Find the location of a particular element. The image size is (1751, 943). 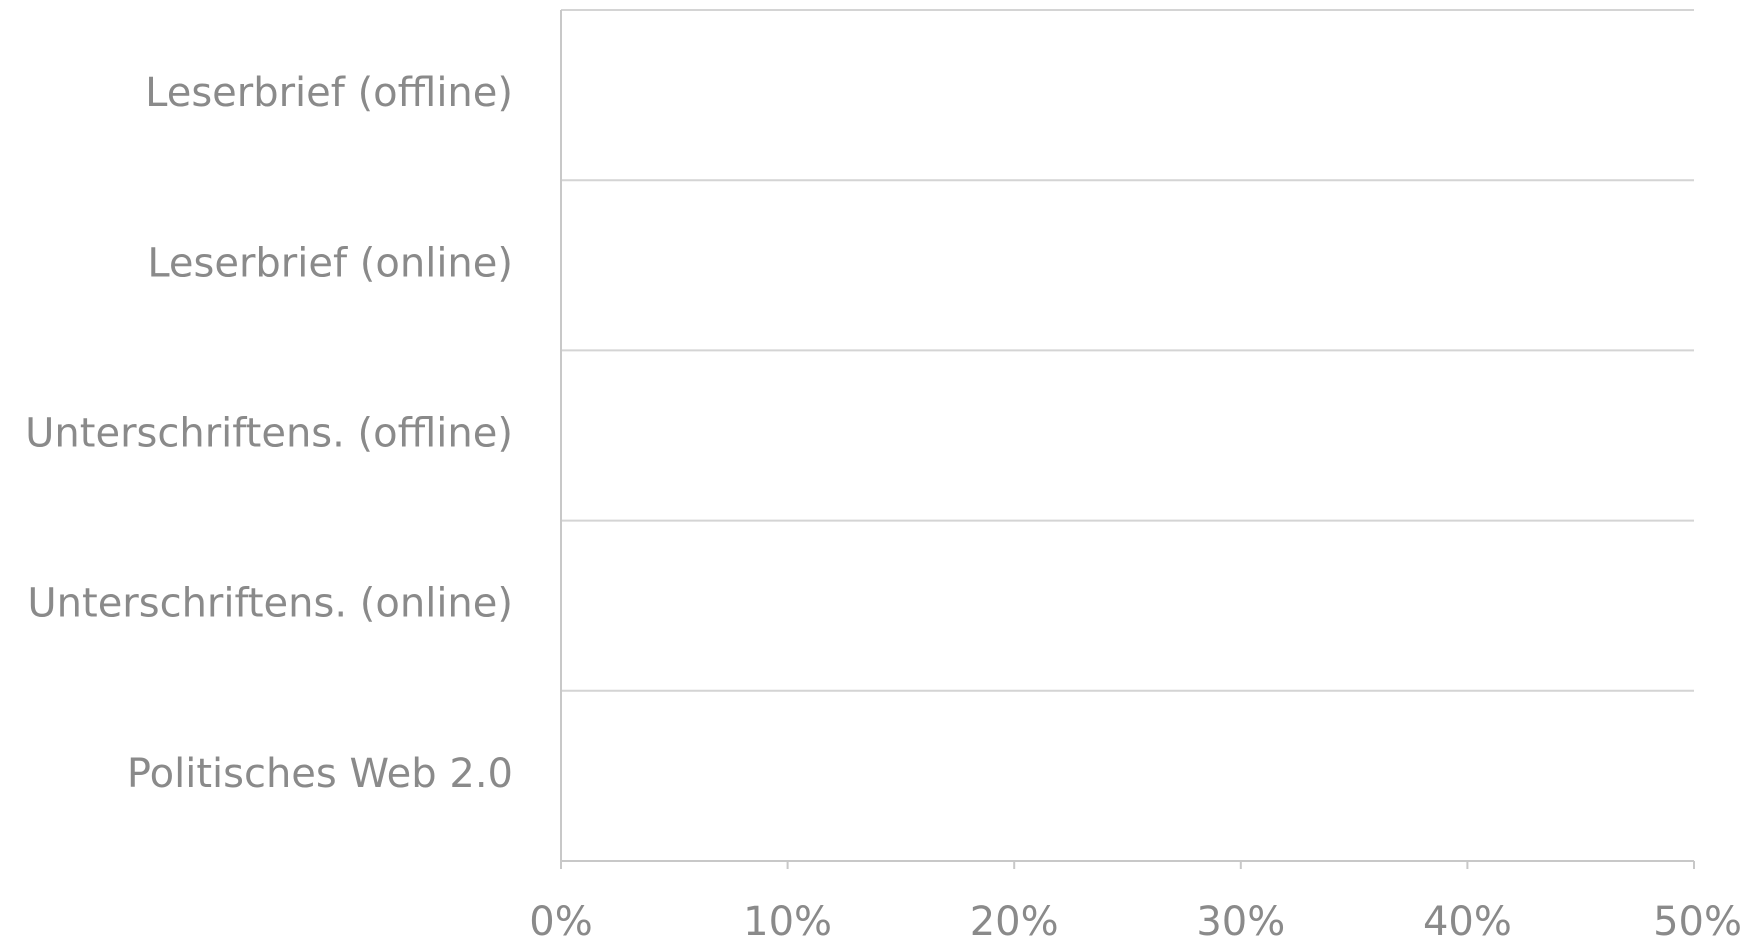

x-tick-label: 30% is located at coordinates (1240, 921).